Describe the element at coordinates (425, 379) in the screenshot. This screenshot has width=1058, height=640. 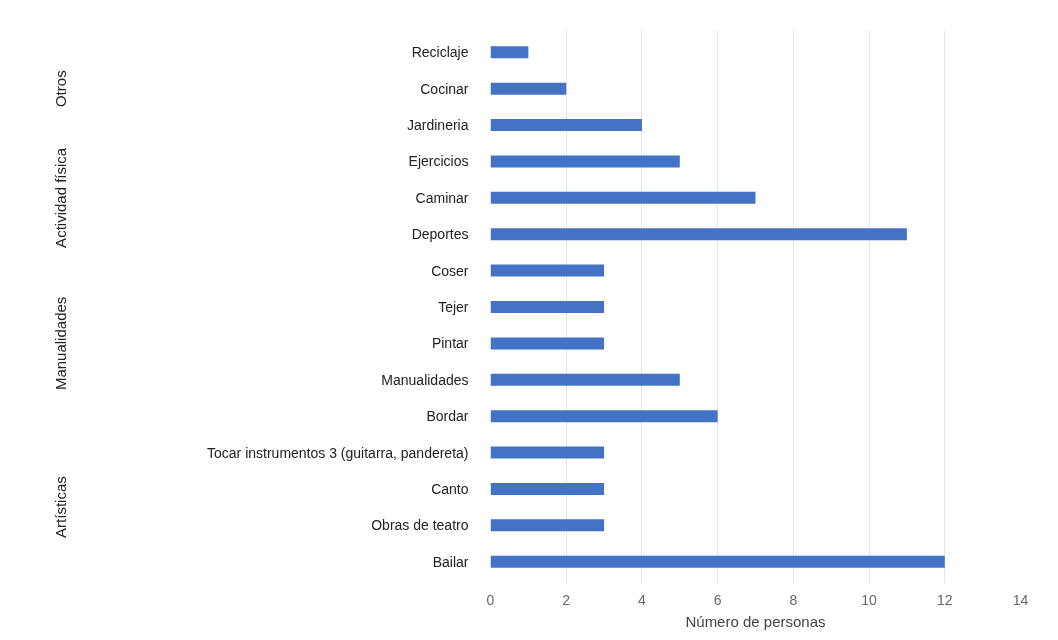
I see `y-tick-label: Manualidades` at that location.